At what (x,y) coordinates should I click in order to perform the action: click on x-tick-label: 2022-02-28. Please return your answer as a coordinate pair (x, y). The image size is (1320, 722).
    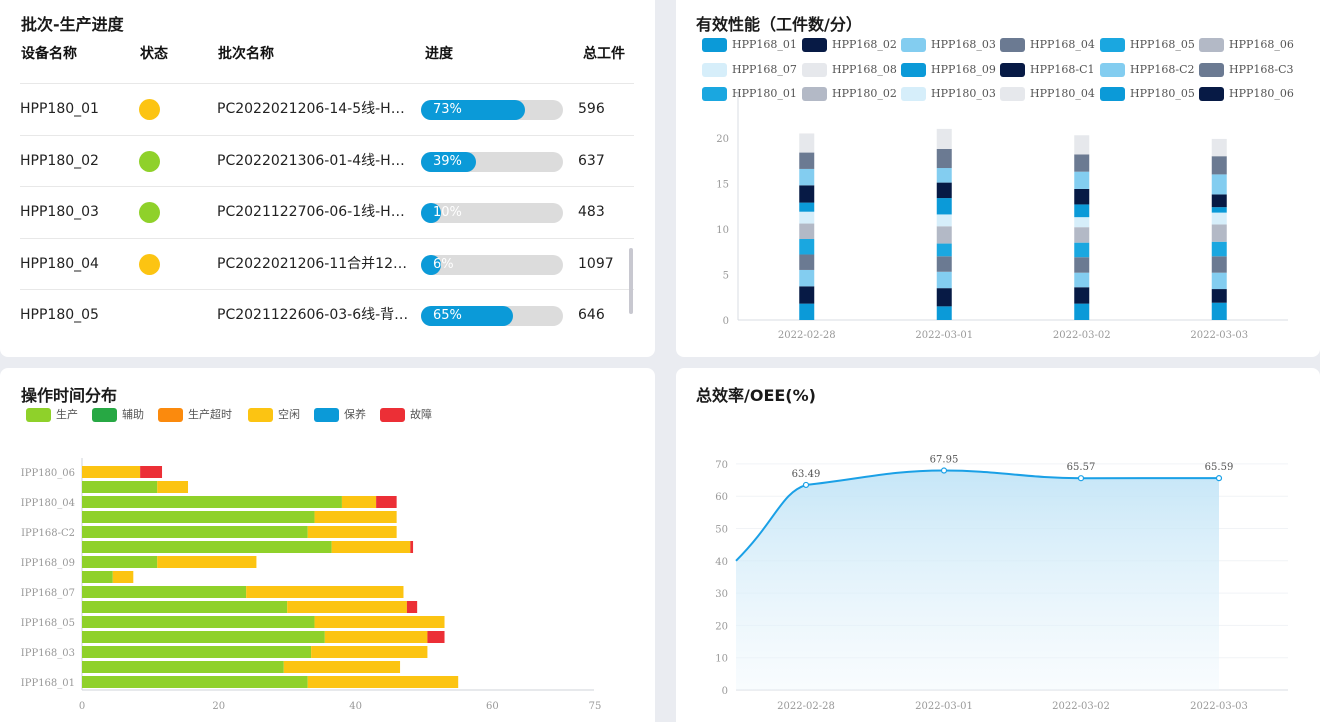
    Looking at the image, I should click on (806, 706).